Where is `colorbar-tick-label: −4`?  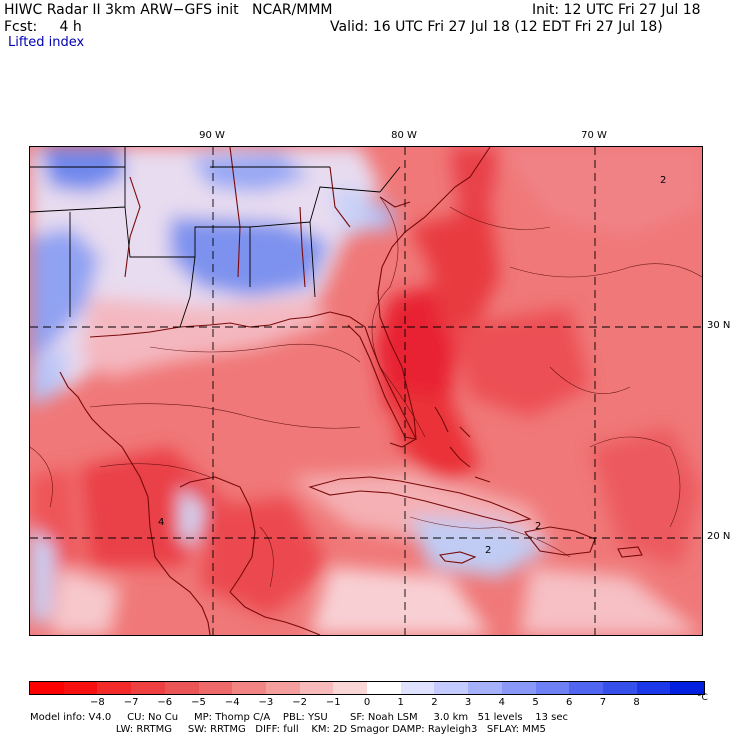
colorbar-tick-label: −4 is located at coordinates (232, 702).